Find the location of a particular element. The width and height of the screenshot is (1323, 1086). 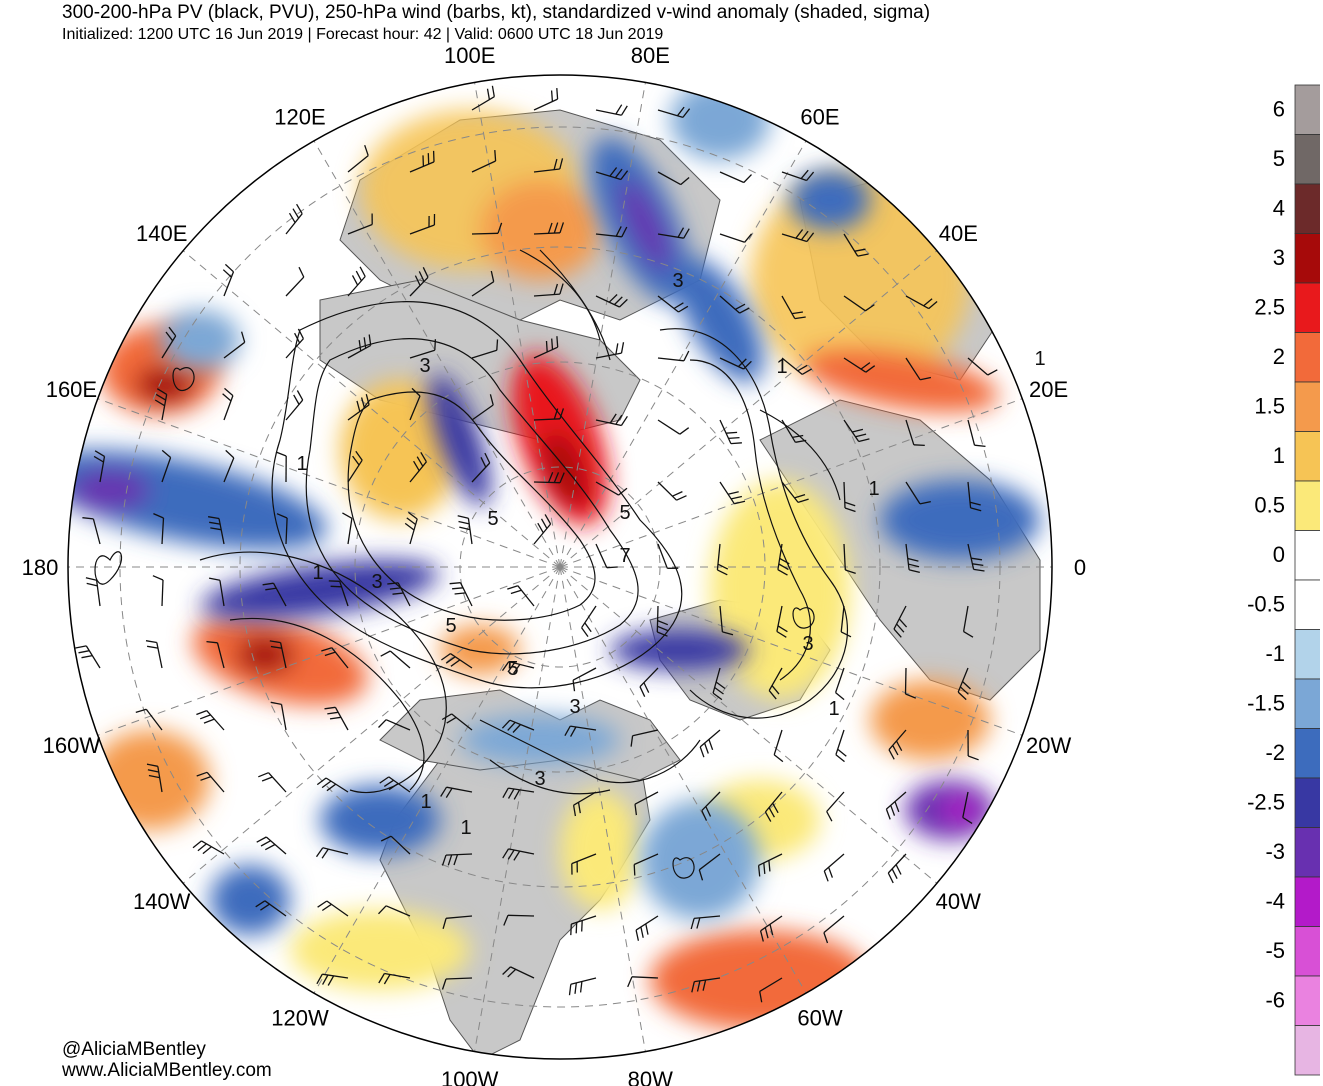

colorbar-tick-label: 1.5 is located at coordinates (1269, 406).